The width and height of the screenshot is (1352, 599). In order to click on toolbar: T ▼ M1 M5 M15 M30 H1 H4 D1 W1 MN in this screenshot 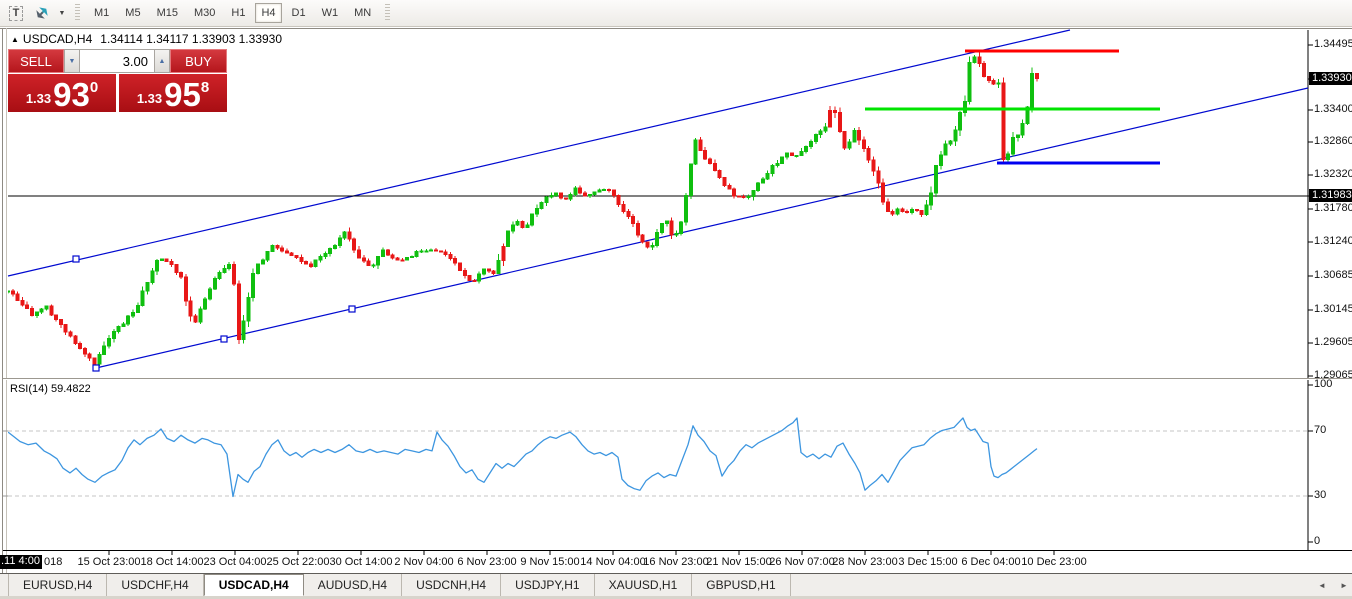, I will do `click(676, 13)`.